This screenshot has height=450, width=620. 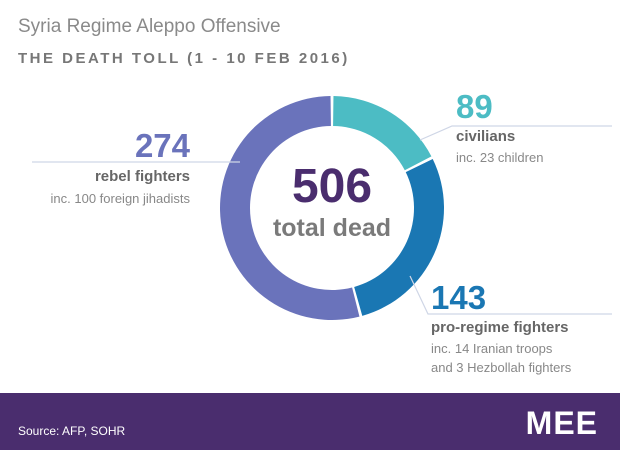 I want to click on pro-regime-slice, so click(x=399, y=237).